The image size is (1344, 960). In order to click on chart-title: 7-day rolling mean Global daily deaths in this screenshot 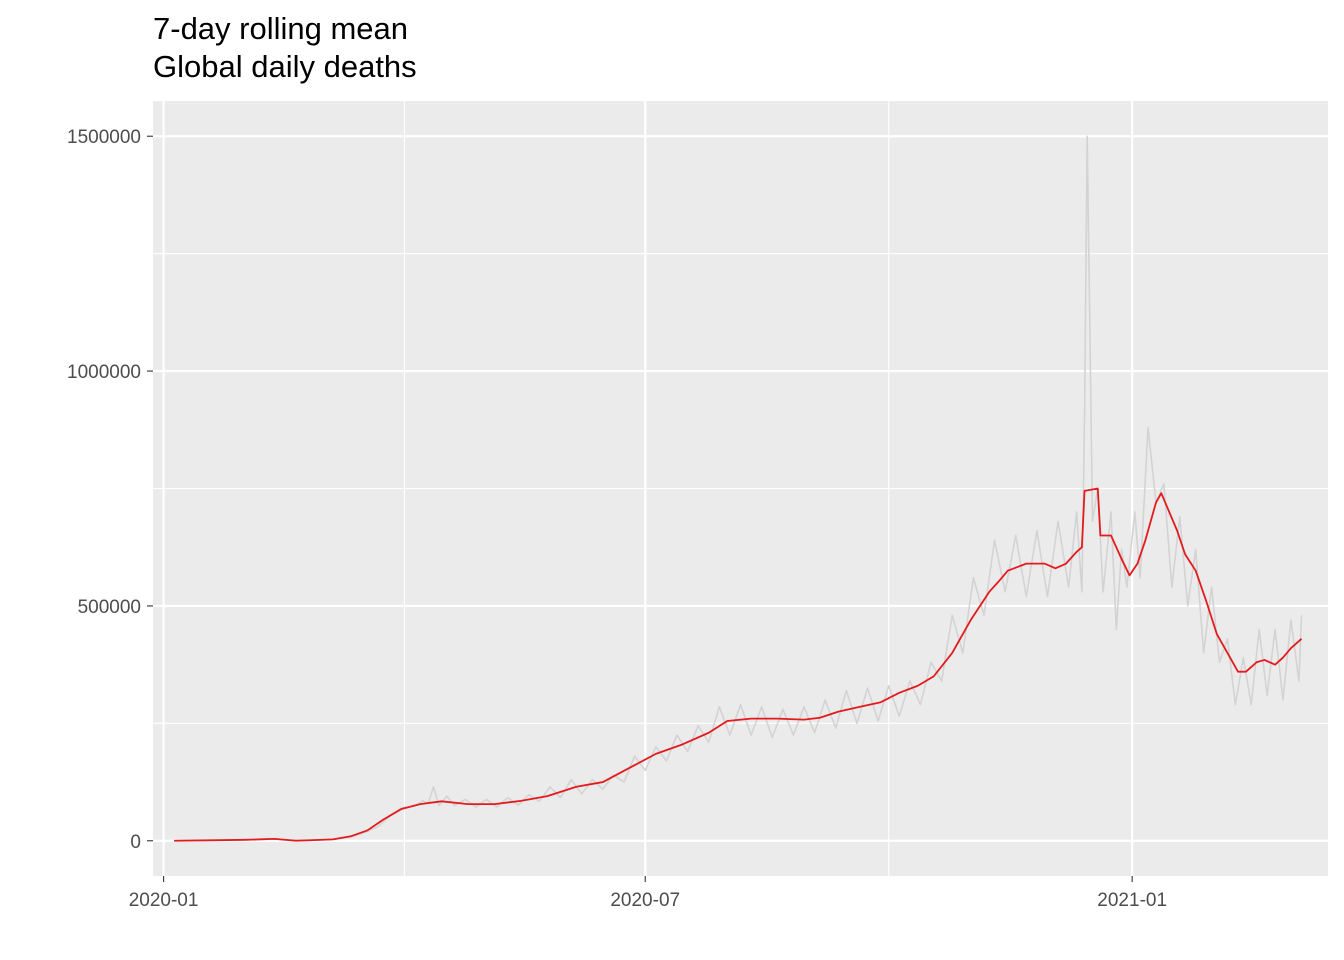, I will do `click(285, 48)`.